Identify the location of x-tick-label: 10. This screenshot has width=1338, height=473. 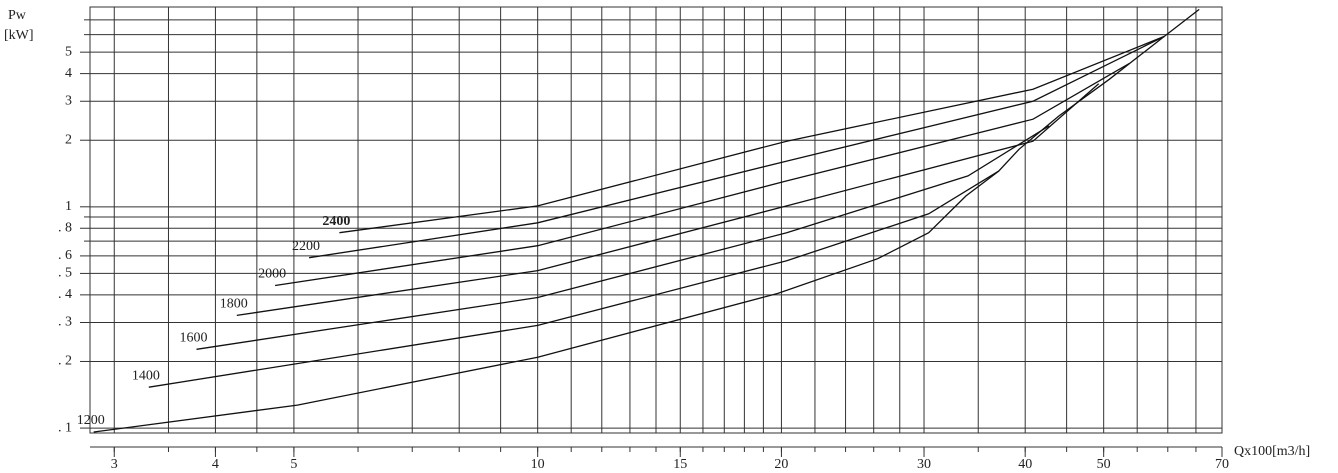
(538, 464).